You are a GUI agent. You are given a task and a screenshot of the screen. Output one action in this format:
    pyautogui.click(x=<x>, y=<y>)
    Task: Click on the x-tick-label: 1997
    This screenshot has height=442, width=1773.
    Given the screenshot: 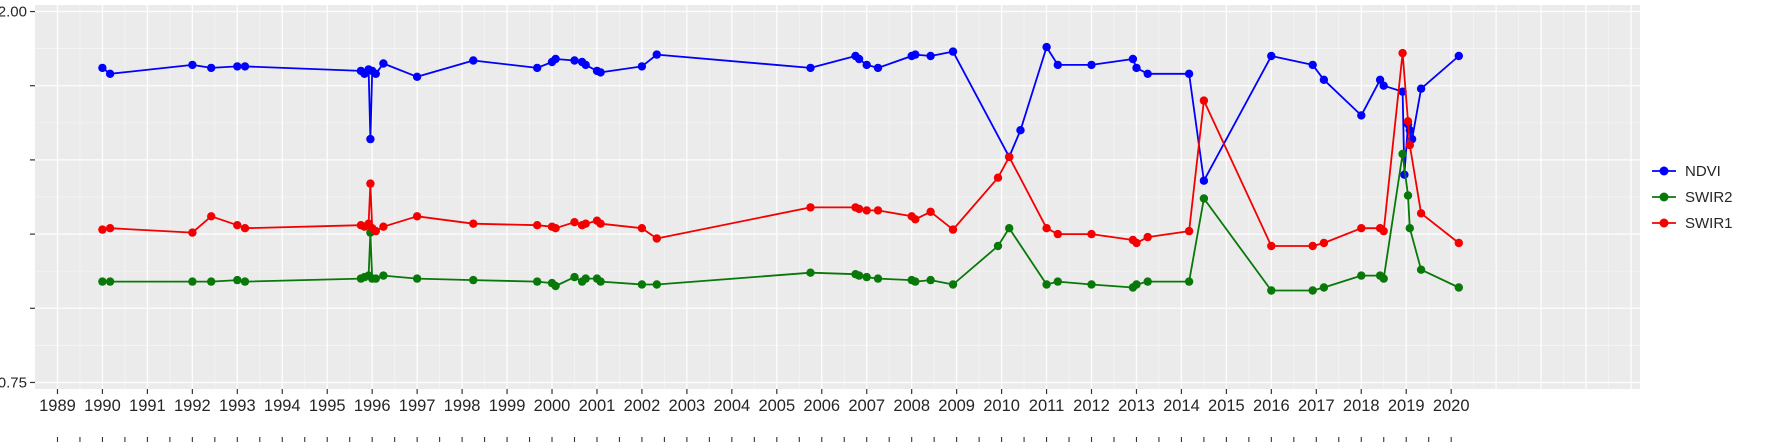 What is the action you would take?
    pyautogui.click(x=417, y=406)
    